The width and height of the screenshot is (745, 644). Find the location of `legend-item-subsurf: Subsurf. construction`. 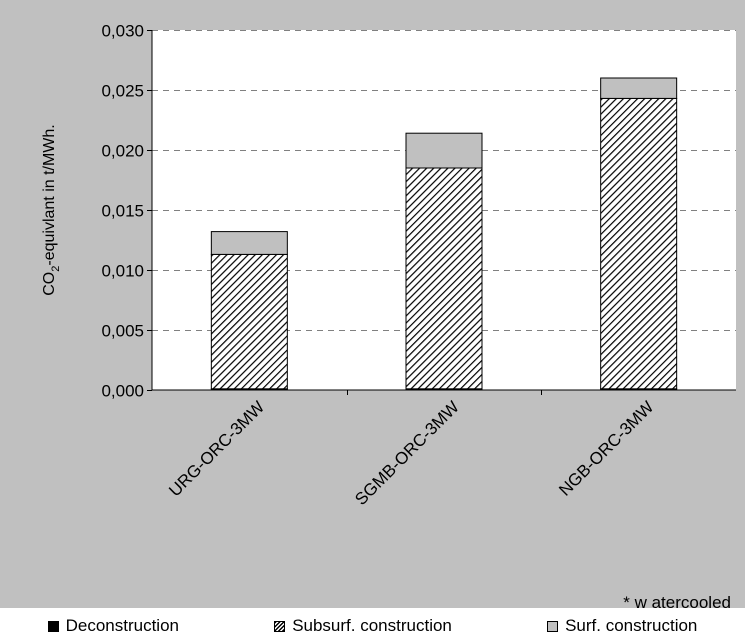

legend-item-subsurf: Subsurf. construction is located at coordinates (363, 626).